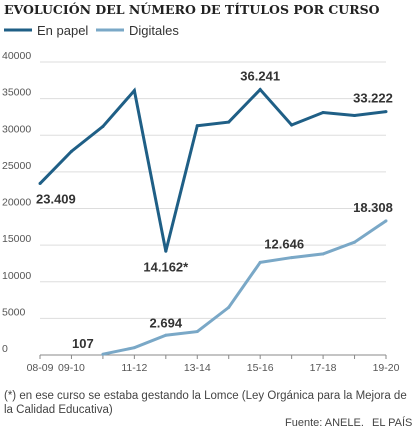 The width and height of the screenshot is (414, 428). What do you see at coordinates (40, 368) in the screenshot?
I see `x-tick-label-08-09: 08-09` at bounding box center [40, 368].